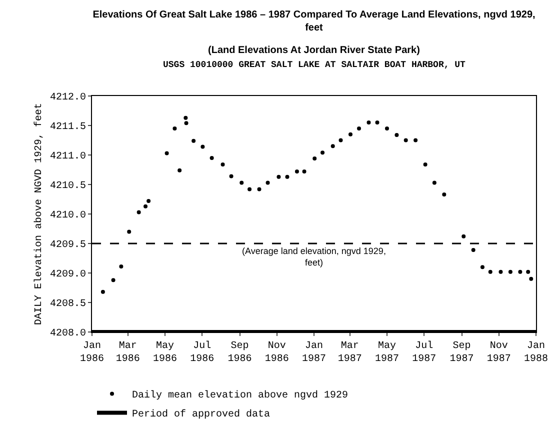 The width and height of the screenshot is (560, 439). What do you see at coordinates (164, 353) in the screenshot?
I see `x-tick-label: May 1986` at bounding box center [164, 353].